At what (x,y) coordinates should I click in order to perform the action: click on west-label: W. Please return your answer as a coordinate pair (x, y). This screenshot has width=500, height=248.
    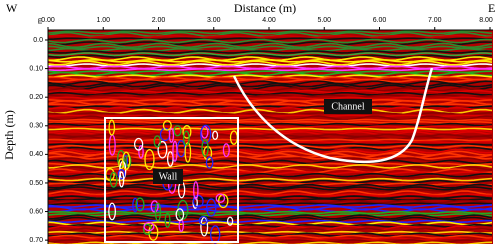
    Looking at the image, I should click on (12, 8).